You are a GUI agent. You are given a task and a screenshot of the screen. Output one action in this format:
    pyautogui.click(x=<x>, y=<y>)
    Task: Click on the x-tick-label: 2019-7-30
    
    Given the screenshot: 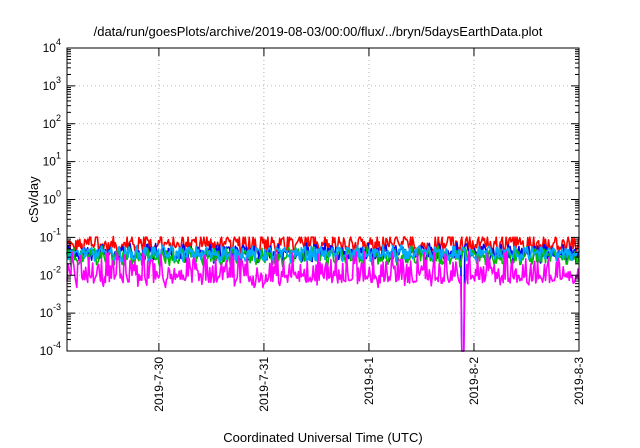 What is the action you would take?
    pyautogui.click(x=159, y=384)
    